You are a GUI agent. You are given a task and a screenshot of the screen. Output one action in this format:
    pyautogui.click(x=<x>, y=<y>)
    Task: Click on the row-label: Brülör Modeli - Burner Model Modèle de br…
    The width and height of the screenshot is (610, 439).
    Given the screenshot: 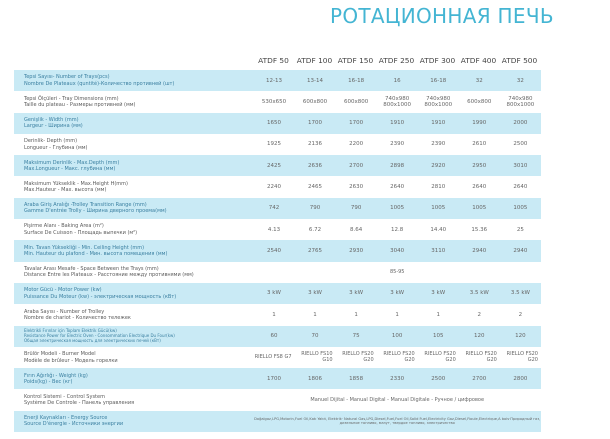 What is the action you would take?
    pyautogui.click(x=133, y=357)
    